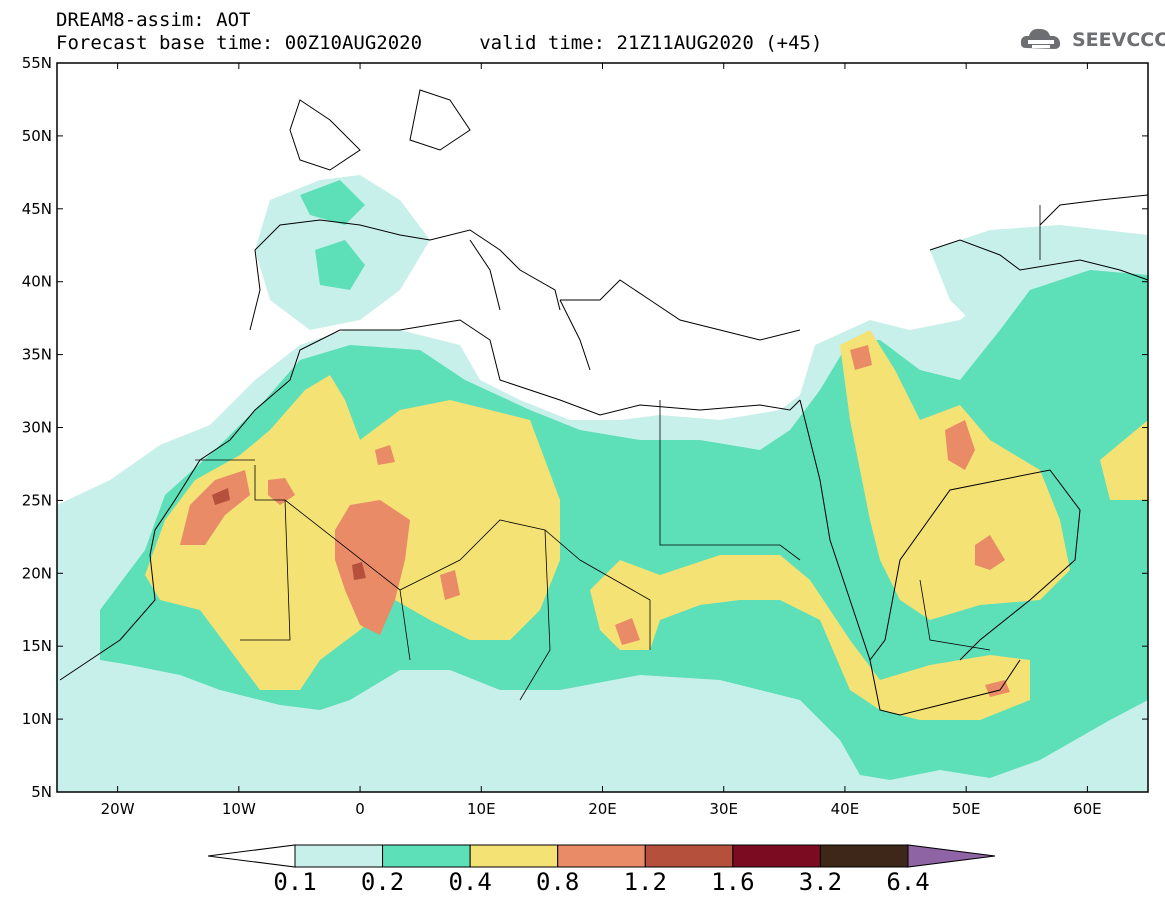 This screenshot has width=1165, height=905. Describe the element at coordinates (470, 882) in the screenshot. I see `colorbar-level-label: 0.4` at that location.